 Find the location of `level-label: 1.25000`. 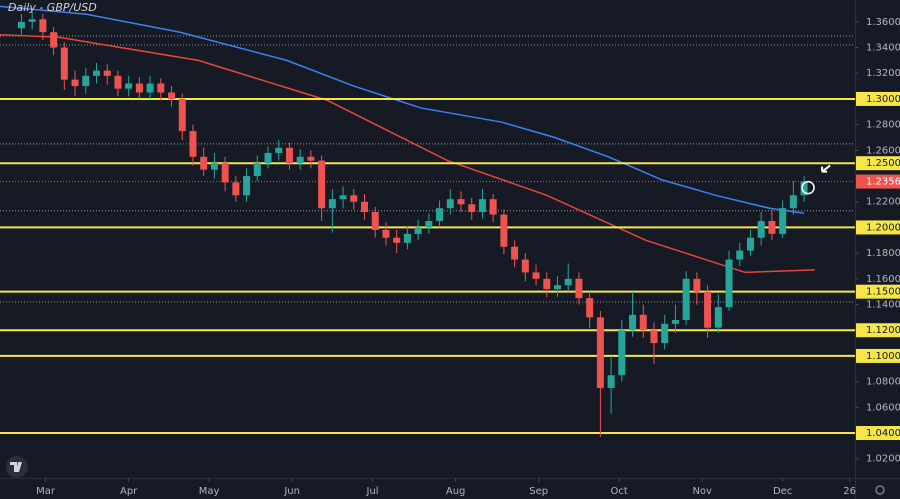

level-label: 1.25000 is located at coordinates (883, 163).